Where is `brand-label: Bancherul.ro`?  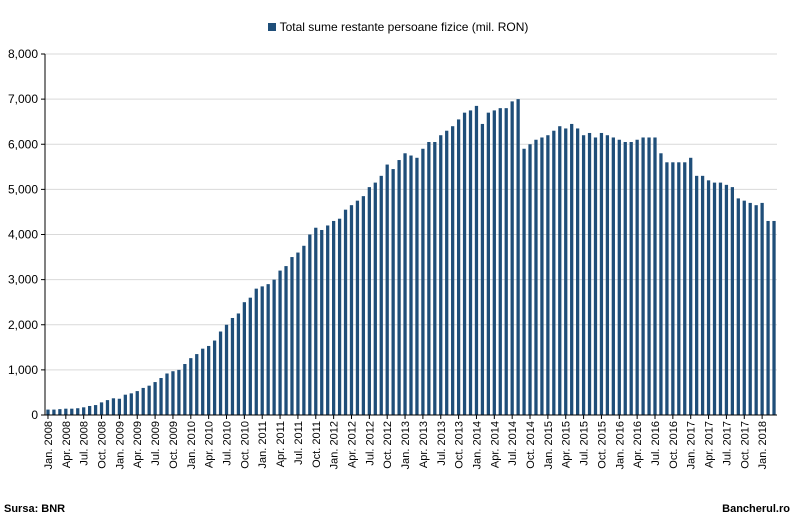
brand-label: Bancherul.ro is located at coordinates (756, 509).